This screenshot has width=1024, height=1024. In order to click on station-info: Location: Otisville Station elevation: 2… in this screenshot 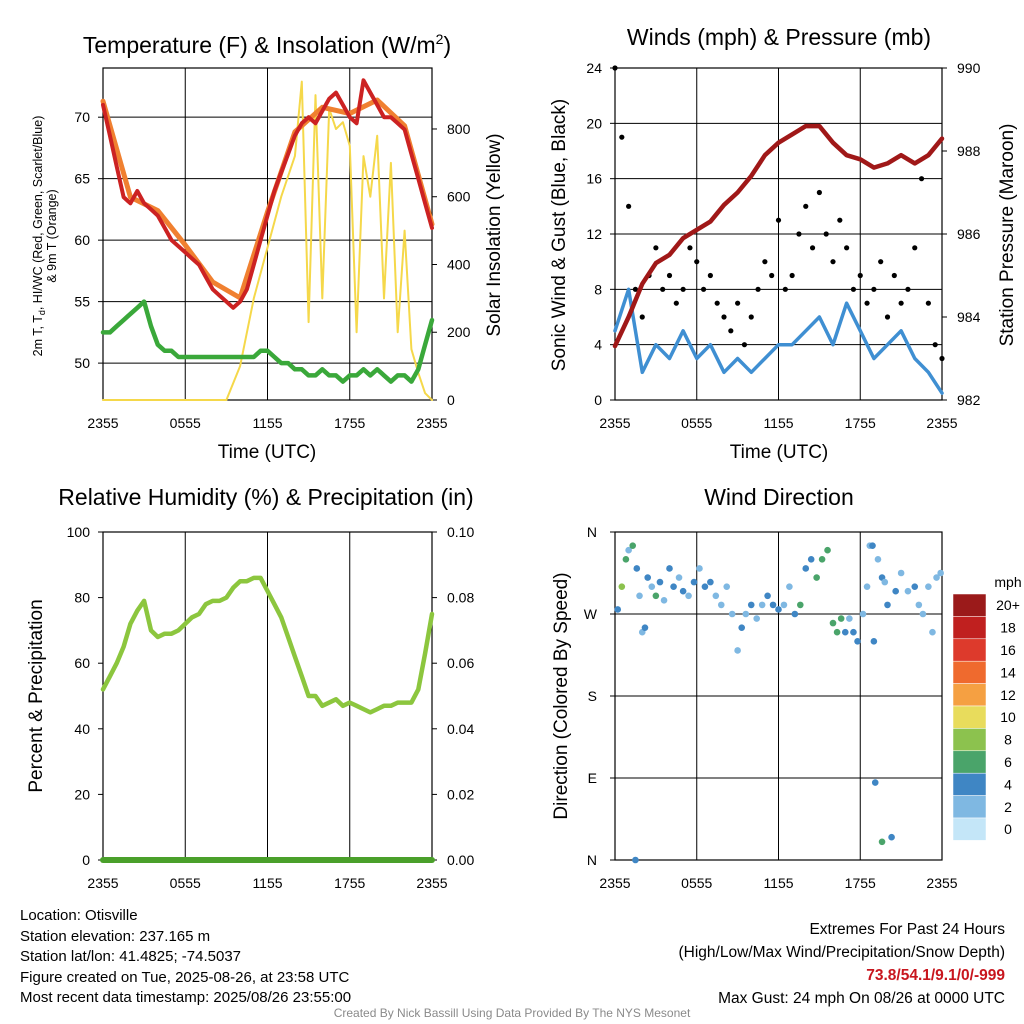, I will do `click(185, 957)`.